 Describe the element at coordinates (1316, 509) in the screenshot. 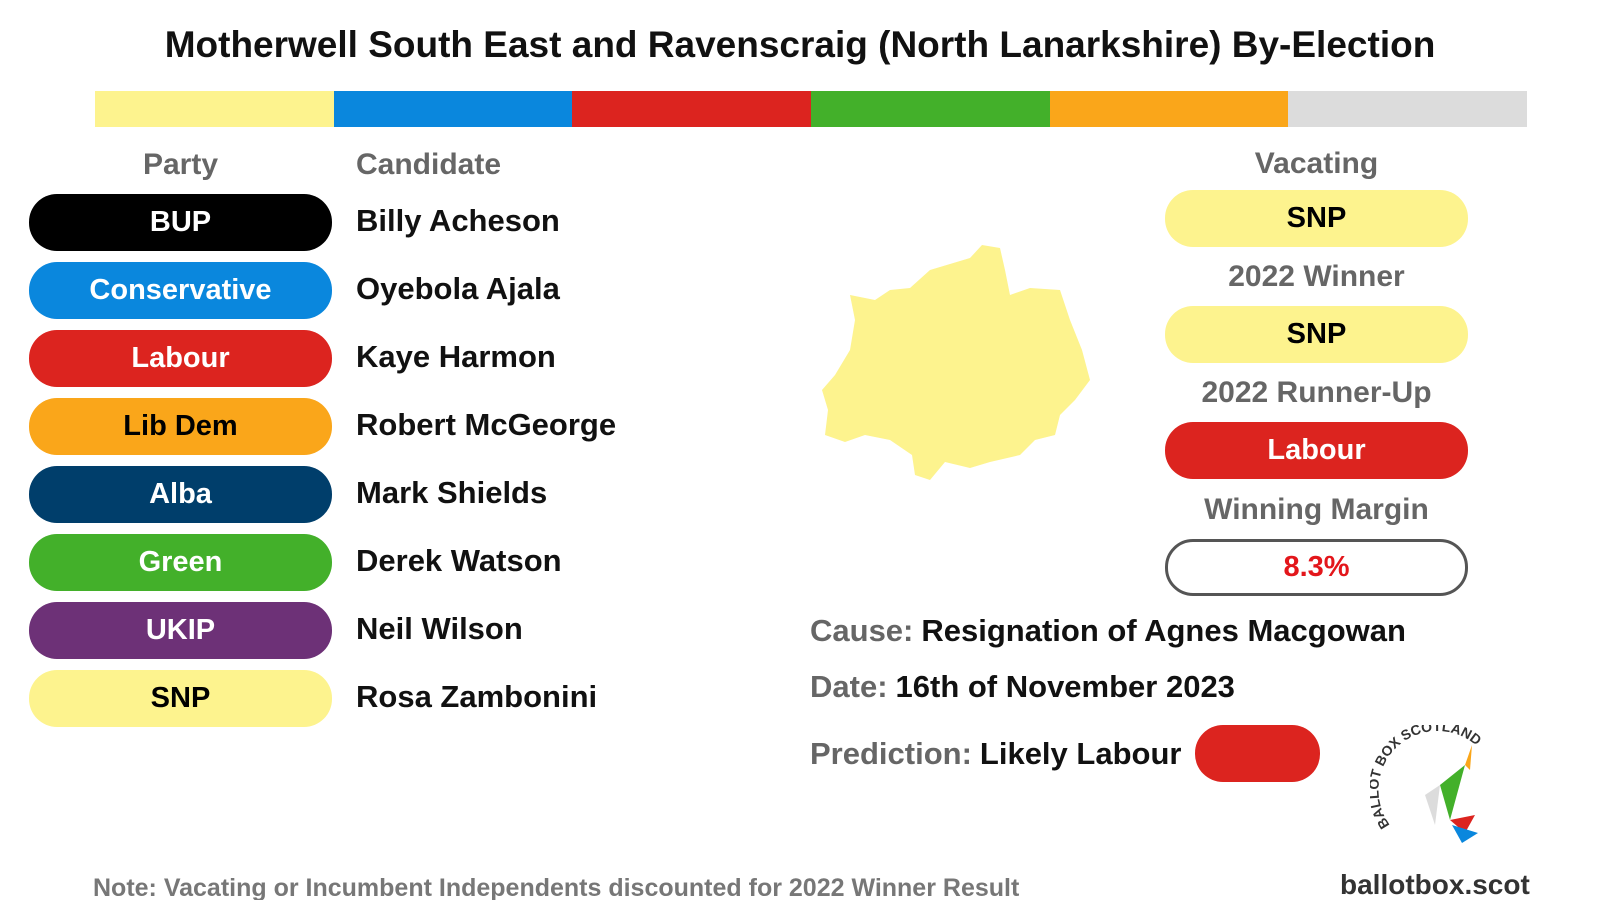

I see `result-label: Winning Margin` at that location.